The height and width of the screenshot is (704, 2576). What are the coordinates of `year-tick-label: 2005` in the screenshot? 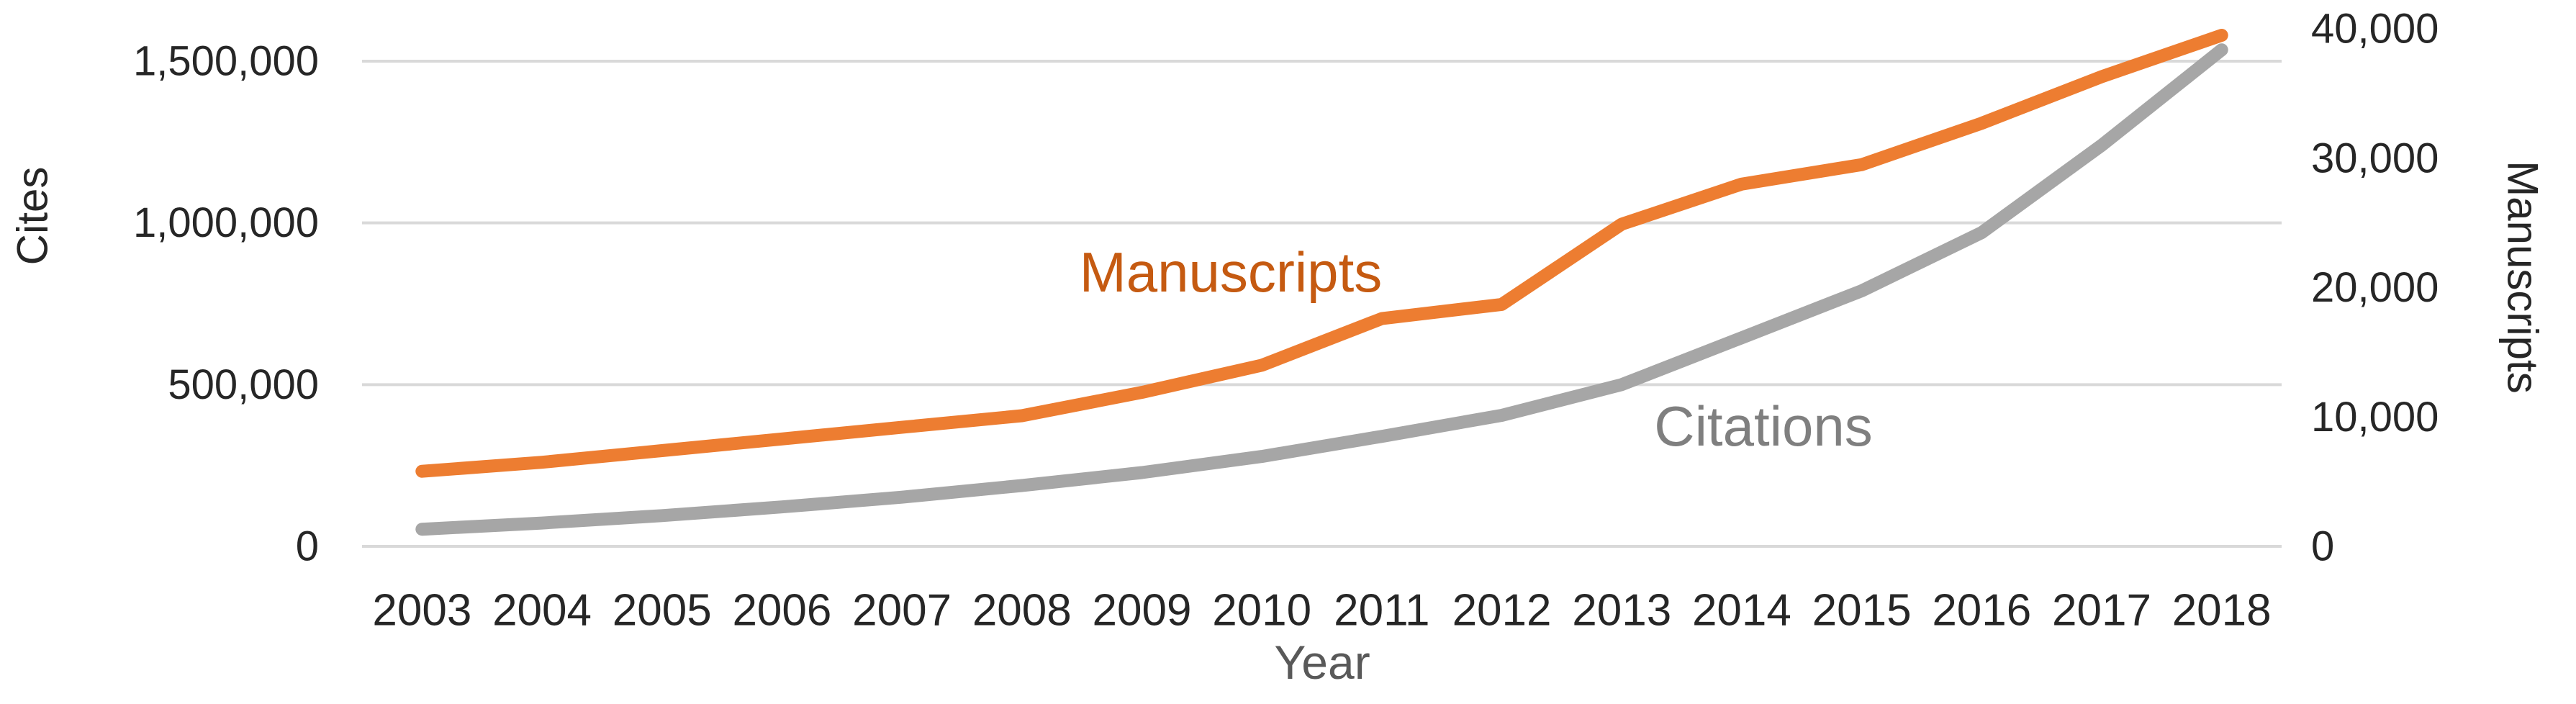 It's located at (663, 611).